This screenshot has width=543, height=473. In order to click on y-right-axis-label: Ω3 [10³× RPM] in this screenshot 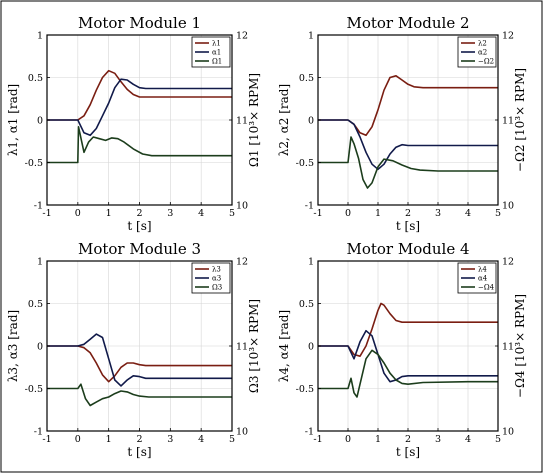, I will do `click(254, 346)`.